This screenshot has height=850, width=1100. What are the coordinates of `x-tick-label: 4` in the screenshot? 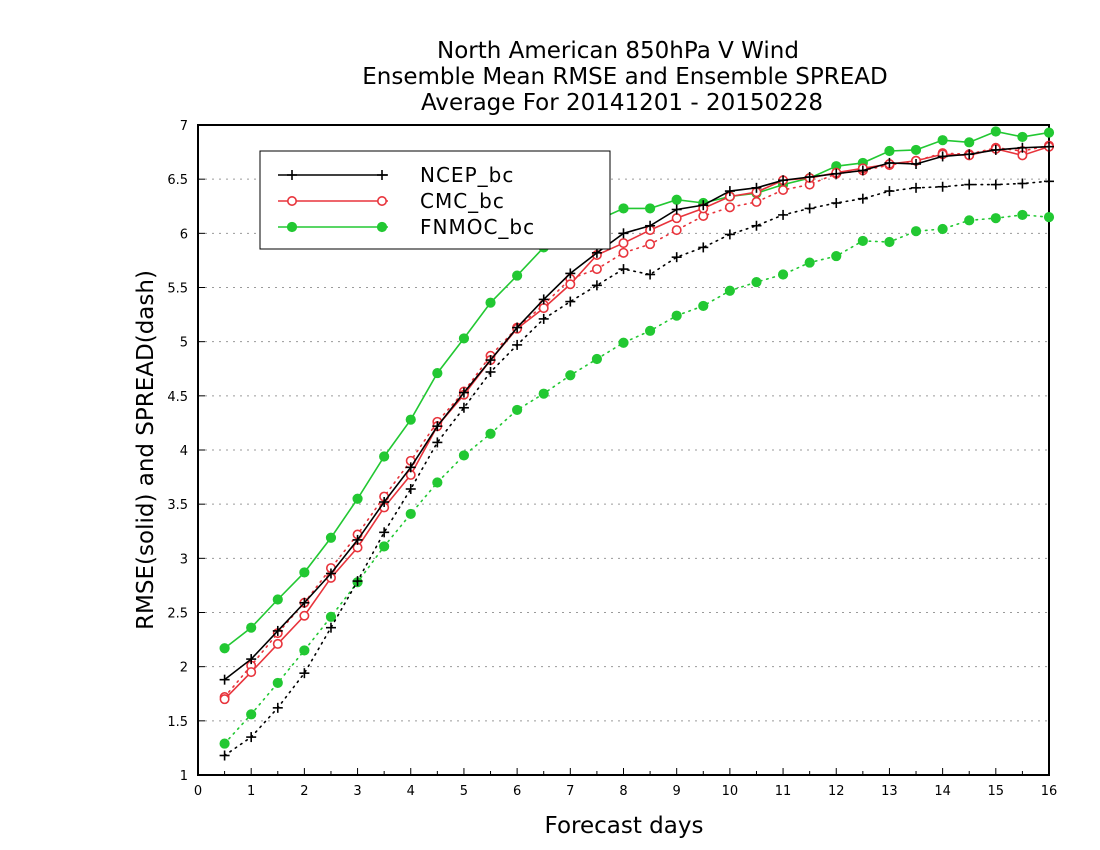 It's located at (411, 791).